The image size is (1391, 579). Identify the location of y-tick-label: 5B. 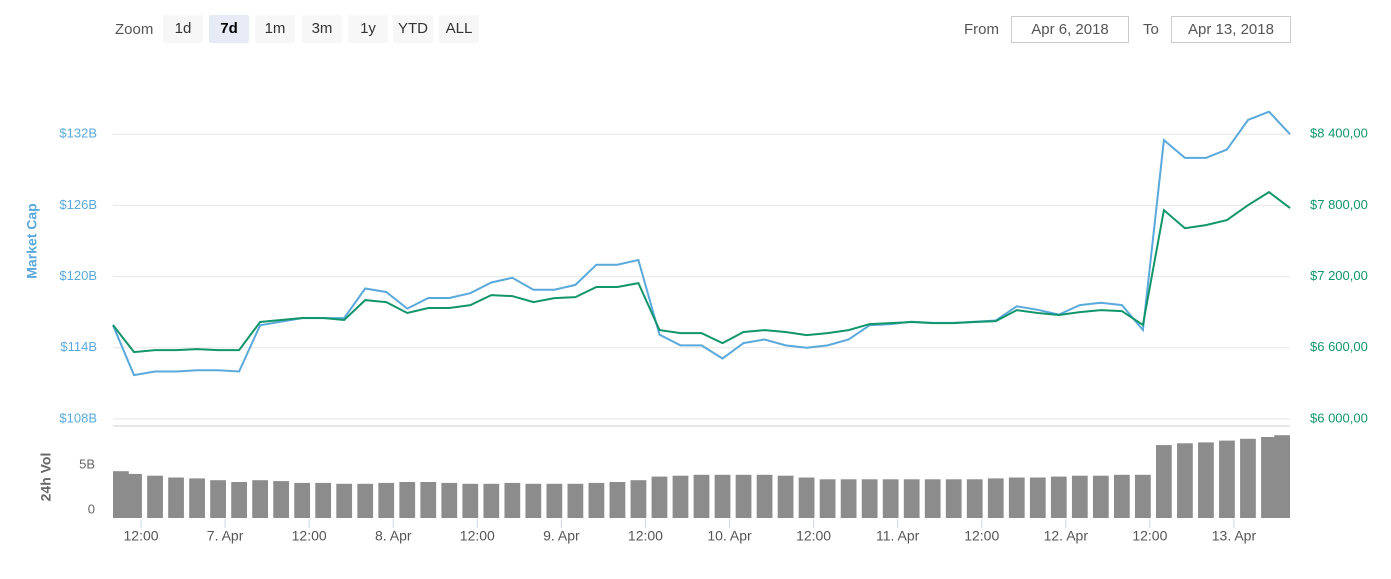
(87, 463).